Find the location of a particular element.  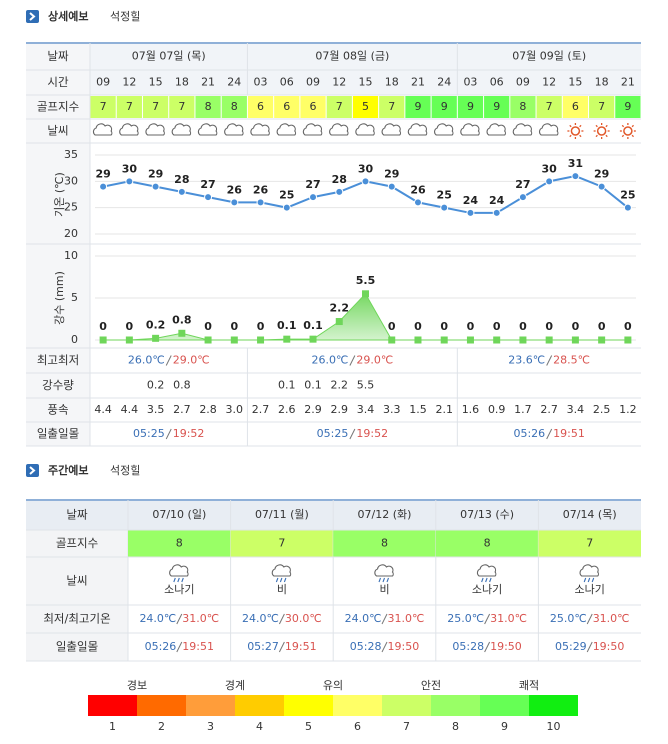

y-tick-label: 0 is located at coordinates (74, 339).